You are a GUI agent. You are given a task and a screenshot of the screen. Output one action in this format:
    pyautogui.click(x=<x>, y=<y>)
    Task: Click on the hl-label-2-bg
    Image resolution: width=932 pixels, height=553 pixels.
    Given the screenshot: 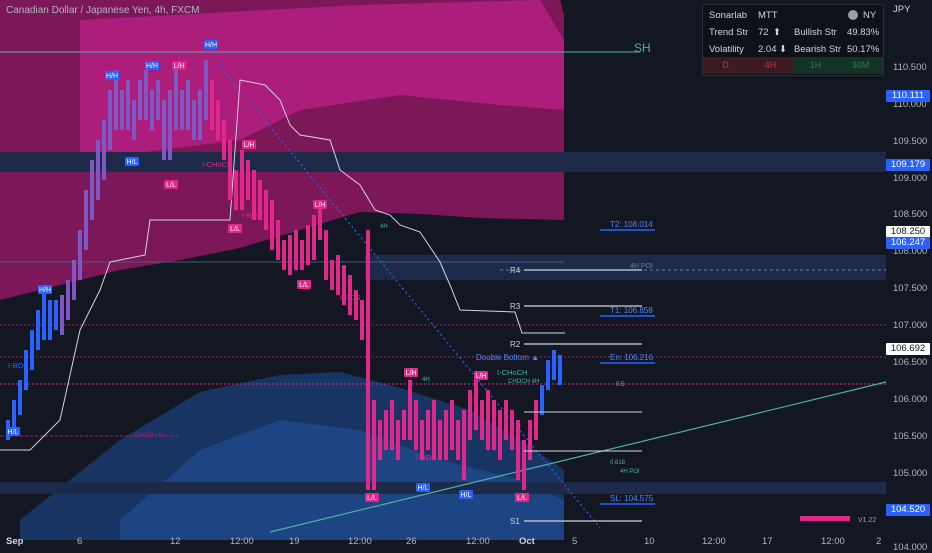 What is the action you would take?
    pyautogui.click(x=13, y=431)
    